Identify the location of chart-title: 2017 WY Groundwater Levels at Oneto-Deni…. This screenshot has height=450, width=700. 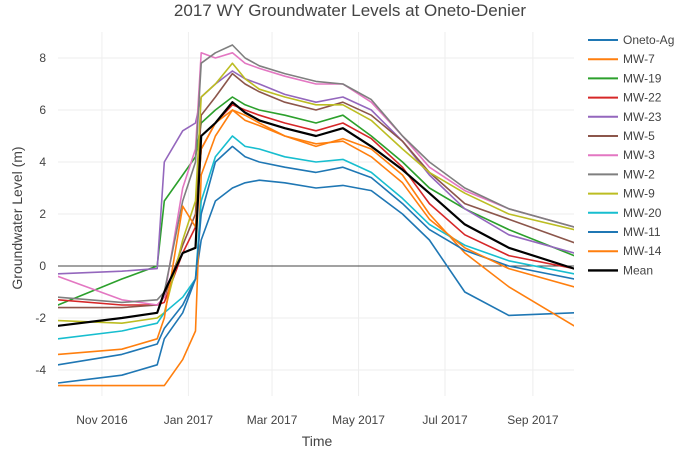
(350, 10).